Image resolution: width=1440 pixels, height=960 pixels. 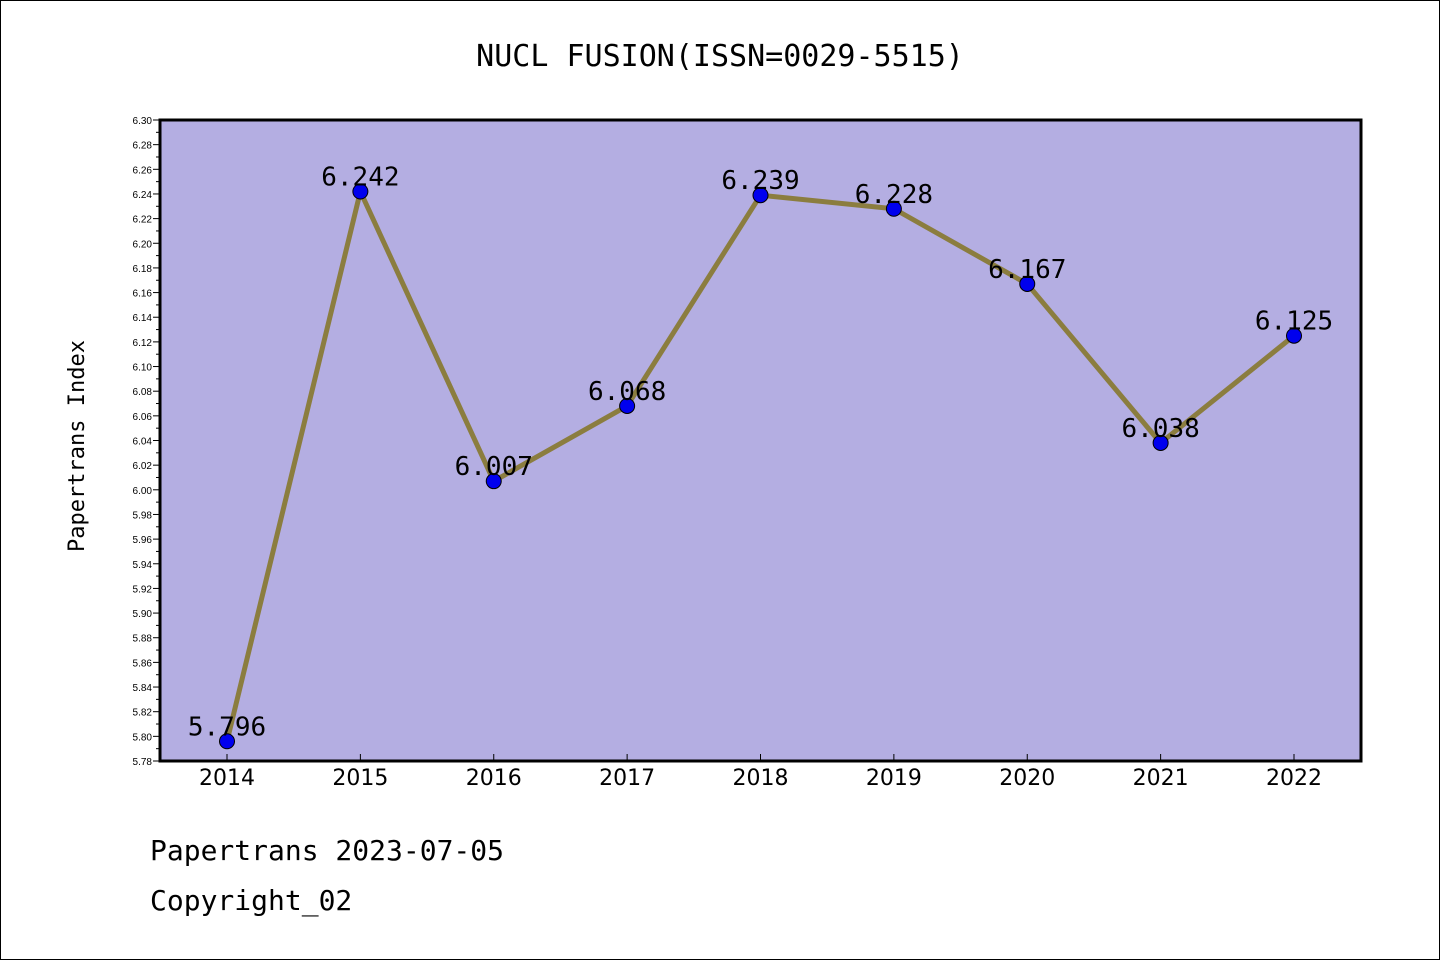 I want to click on x-tick-label: 2018, so click(x=761, y=778).